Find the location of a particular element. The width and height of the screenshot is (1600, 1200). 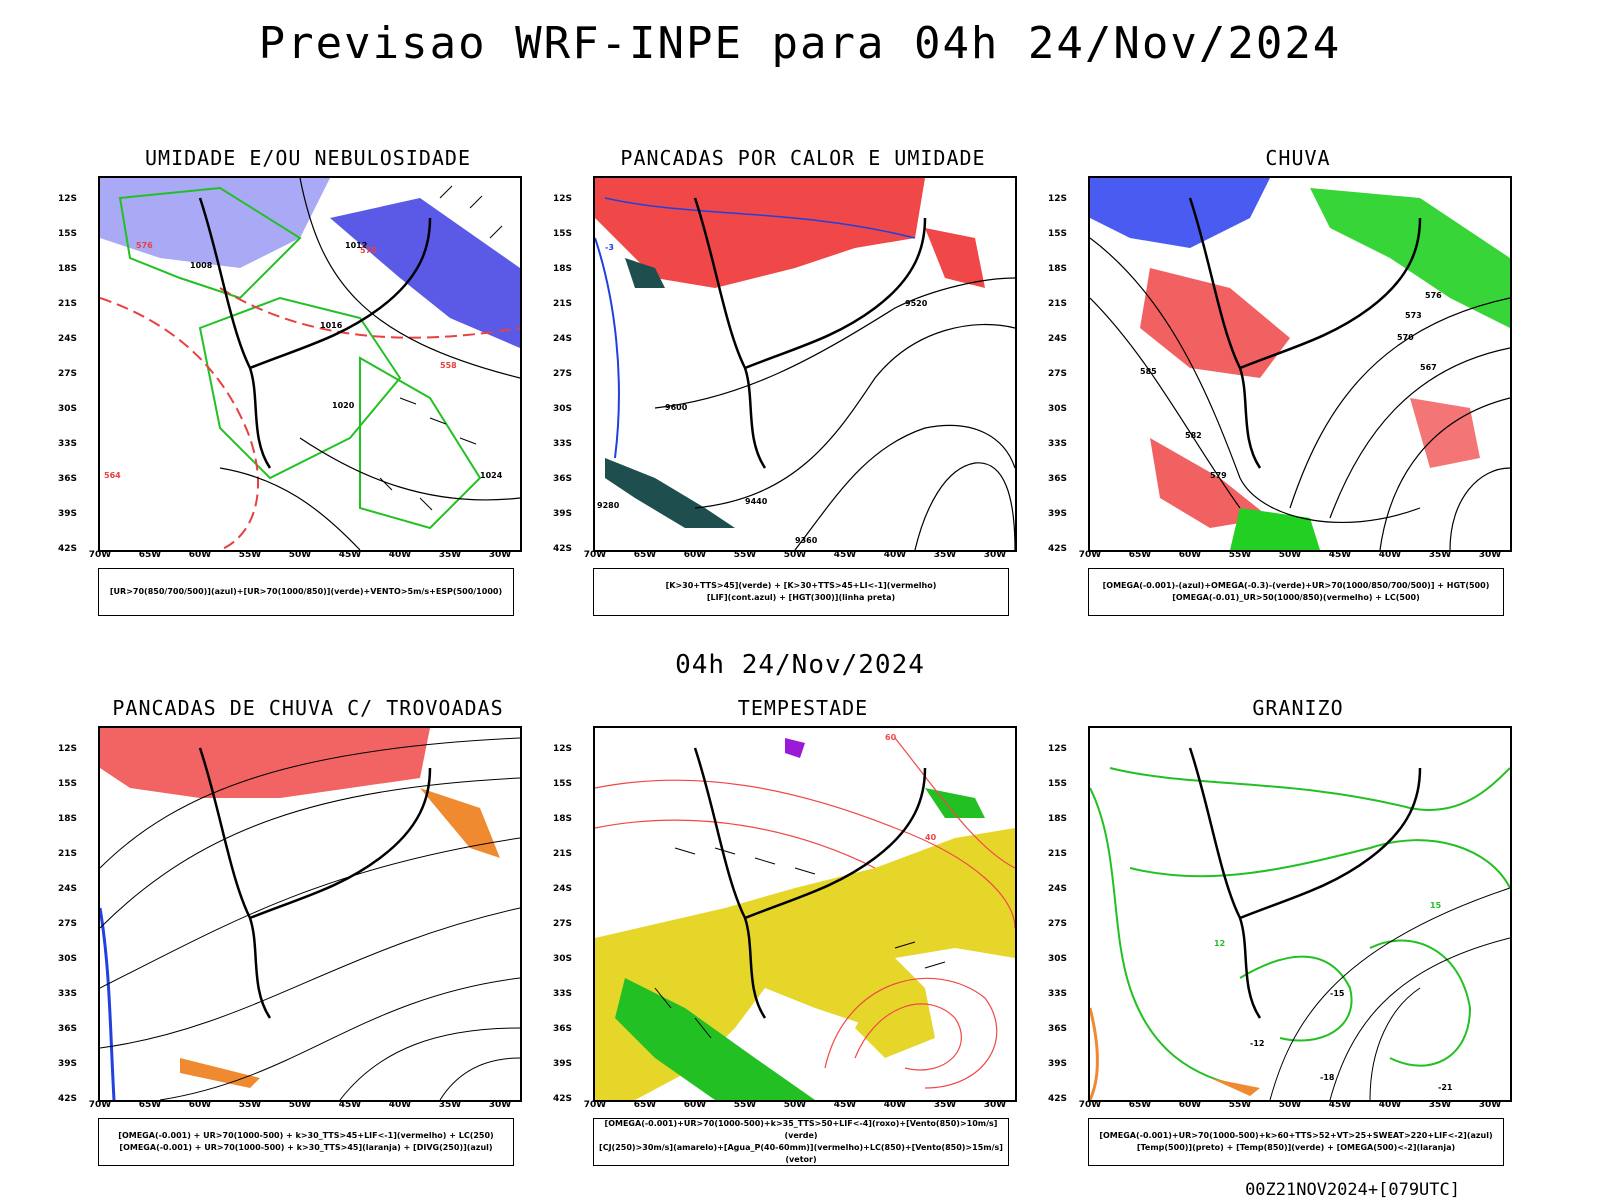

map-pancadas-trovoadas is located at coordinates (310, 914).